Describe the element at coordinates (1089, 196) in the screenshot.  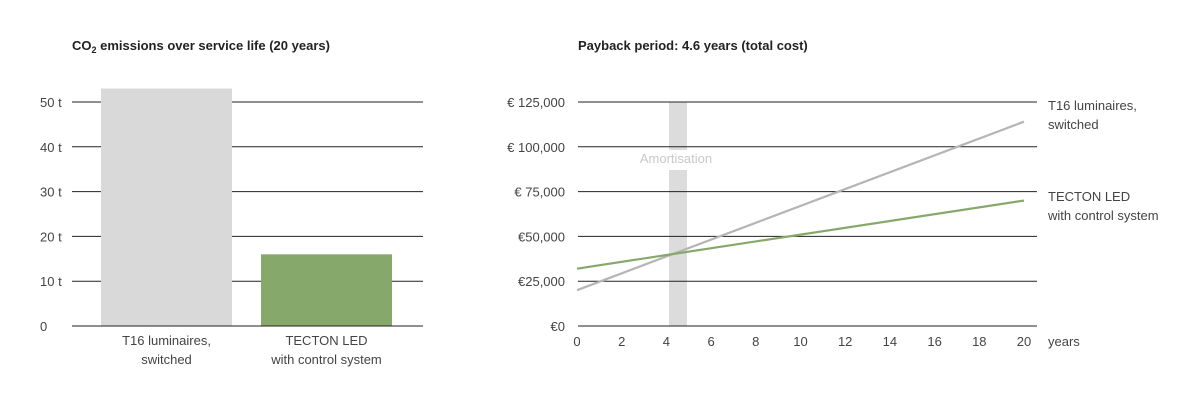
I see `series-label: TECTON LED` at that location.